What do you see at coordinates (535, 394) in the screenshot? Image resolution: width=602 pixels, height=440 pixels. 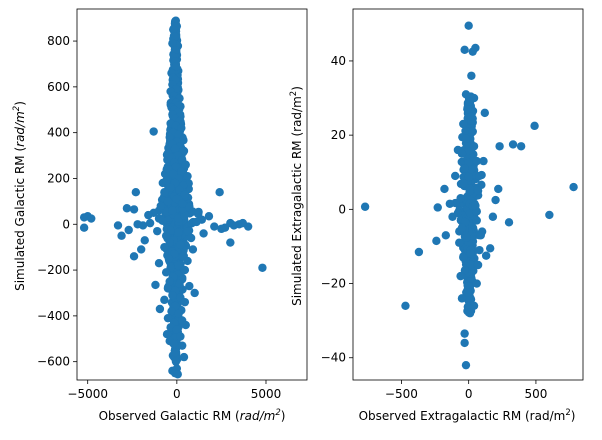 I see `x-tick-label: 500` at bounding box center [535, 394].